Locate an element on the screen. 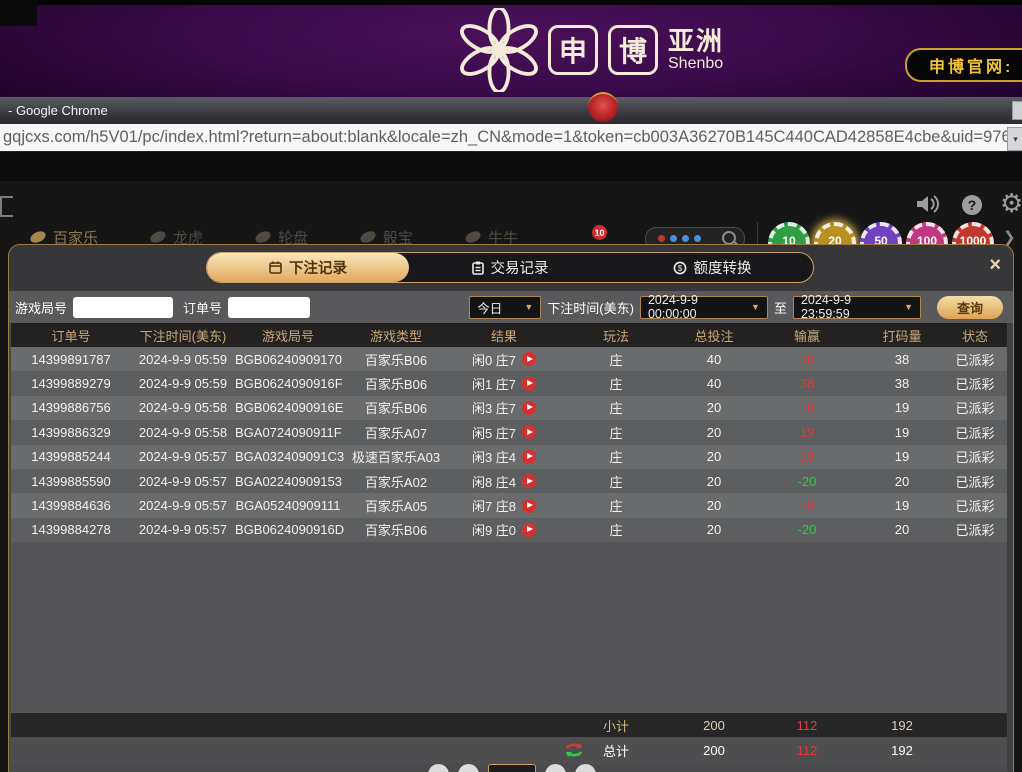  top-strip is located at coordinates (511, 2).